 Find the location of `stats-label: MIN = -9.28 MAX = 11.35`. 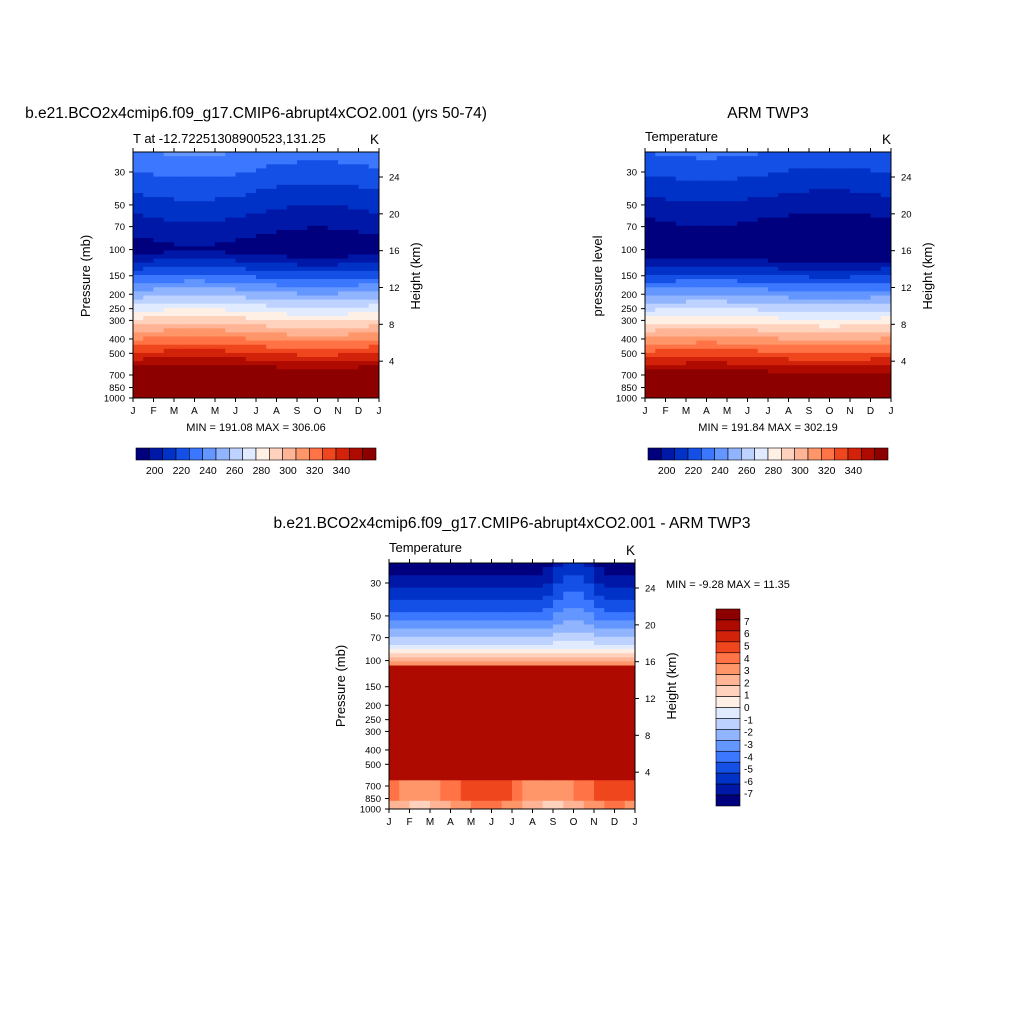

stats-label: MIN = -9.28 MAX = 11.35 is located at coordinates (728, 585).